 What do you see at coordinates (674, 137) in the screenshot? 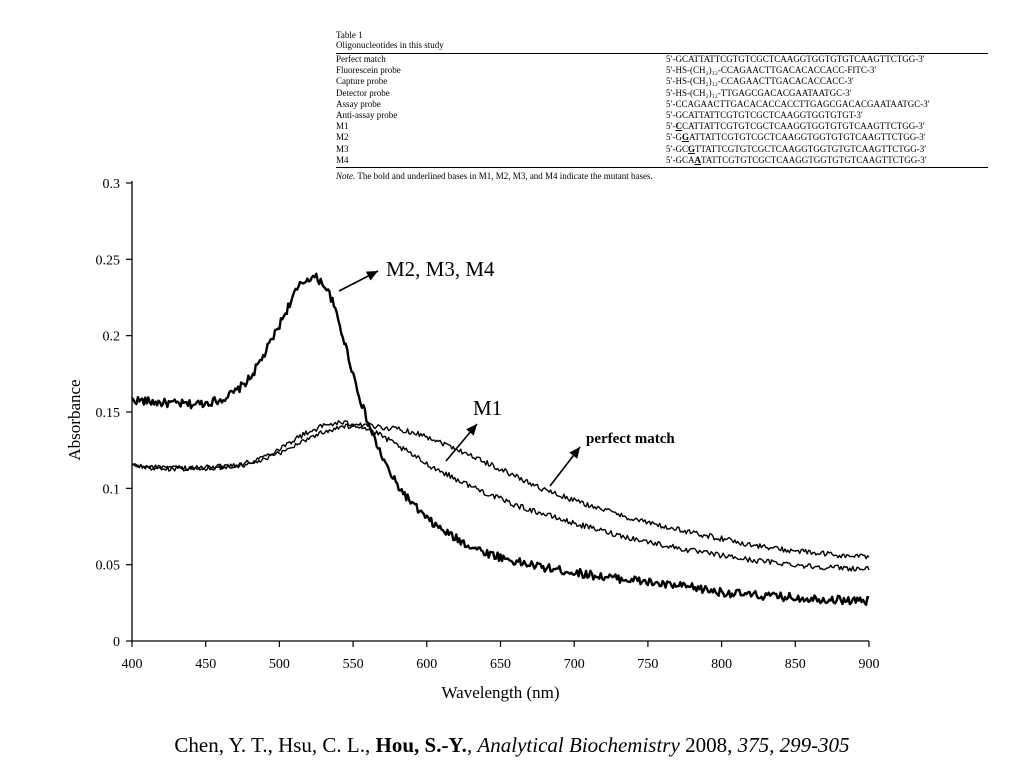
I see `sequence-part: 5′-G` at bounding box center [674, 137].